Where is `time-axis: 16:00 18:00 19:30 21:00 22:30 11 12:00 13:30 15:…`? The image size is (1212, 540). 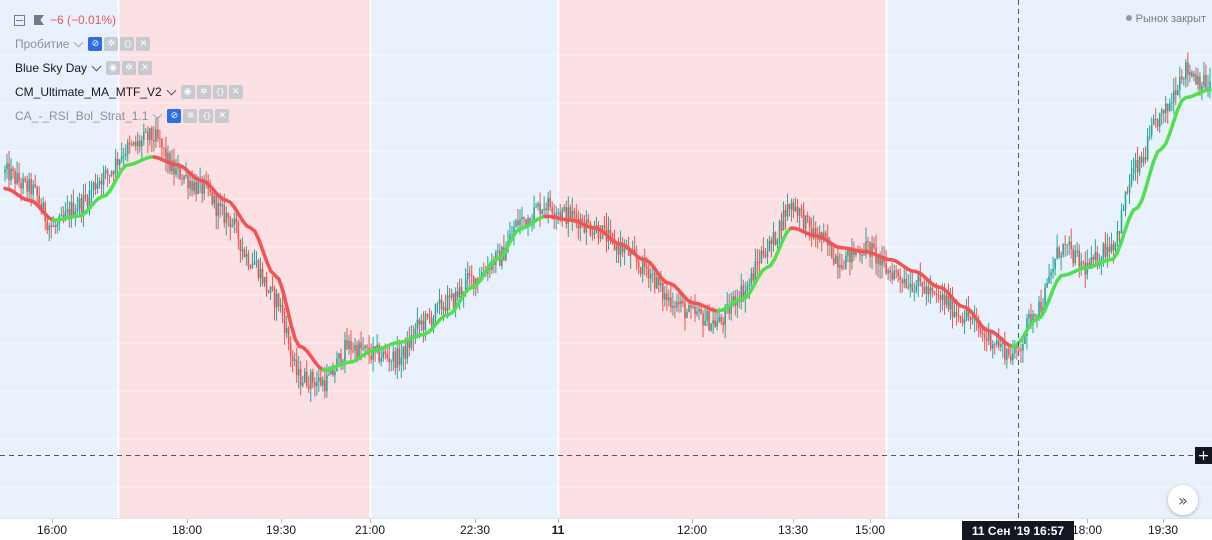
time-axis: 16:00 18:00 19:30 21:00 22:30 11 12:00 13:30 15:… is located at coordinates (606, 529).